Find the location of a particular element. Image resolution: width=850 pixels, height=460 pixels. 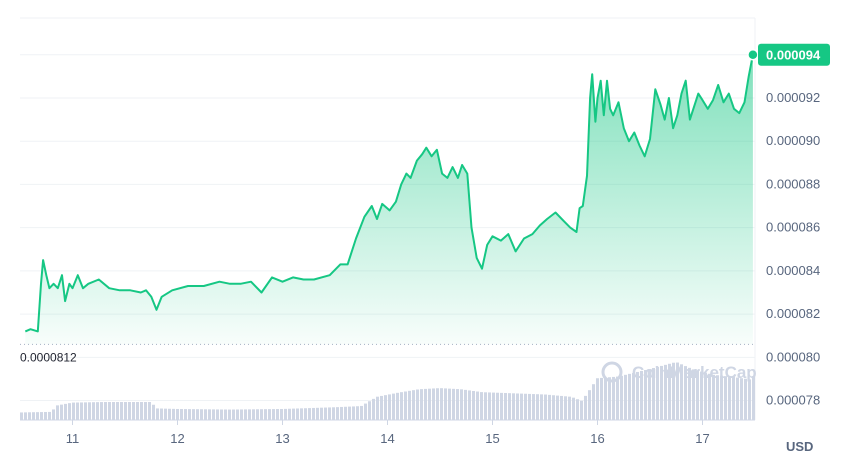

y-tick-label: 0.000090 is located at coordinates (793, 140).